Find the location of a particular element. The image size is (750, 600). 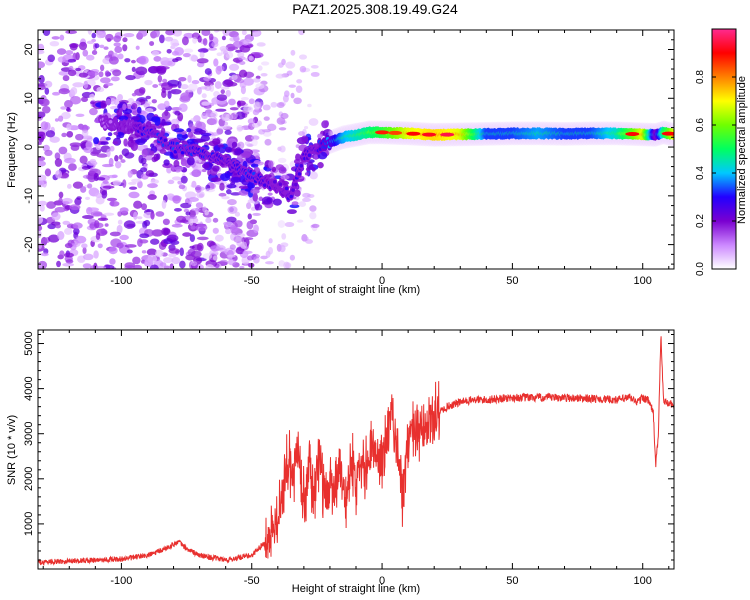

snr-x-tick-label: -100 is located at coordinates (121, 581).